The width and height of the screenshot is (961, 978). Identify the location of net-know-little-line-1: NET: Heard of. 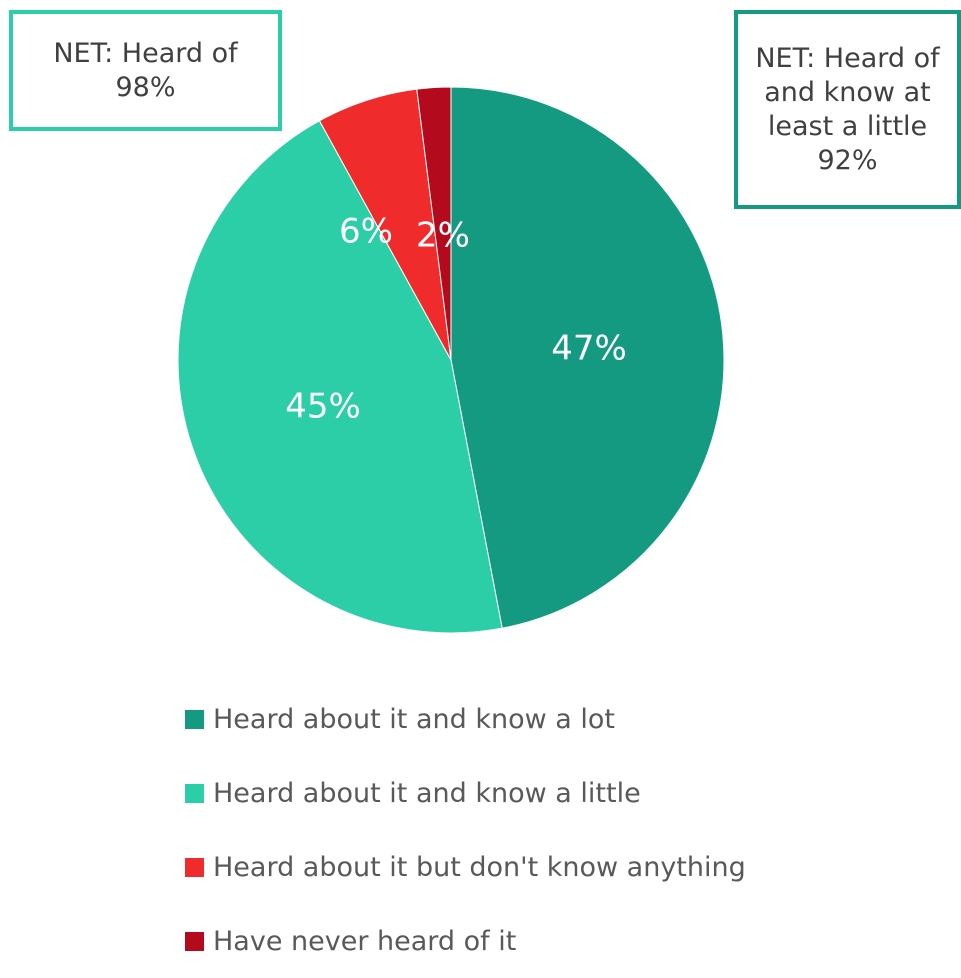
(847, 58).